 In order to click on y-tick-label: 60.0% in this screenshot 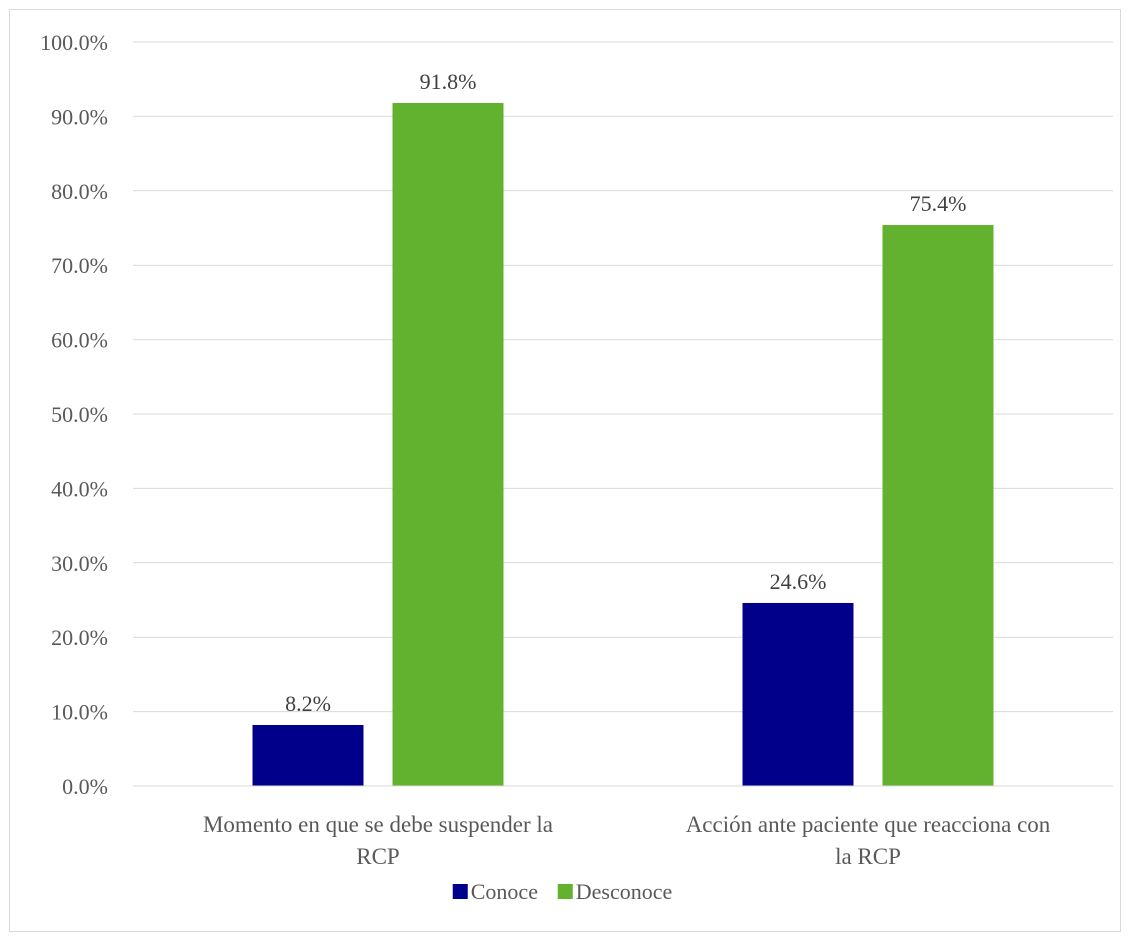, I will do `click(79, 340)`.